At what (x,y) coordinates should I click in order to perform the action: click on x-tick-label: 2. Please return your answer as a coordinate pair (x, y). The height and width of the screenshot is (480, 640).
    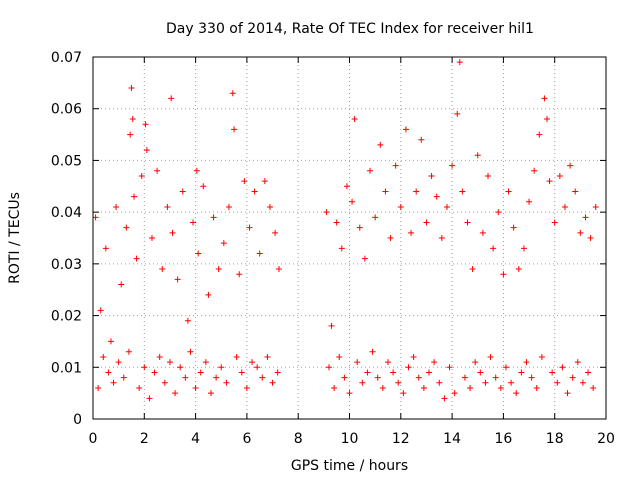
    Looking at the image, I should click on (144, 439).